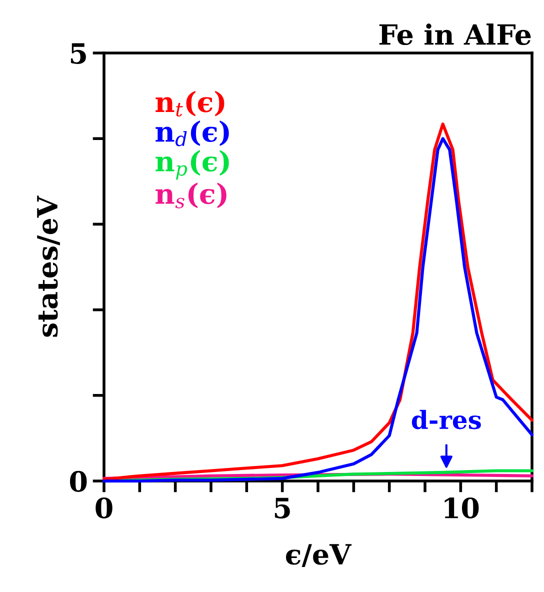  I want to click on text: n$_{d}$(ϵ), so click(192, 133).